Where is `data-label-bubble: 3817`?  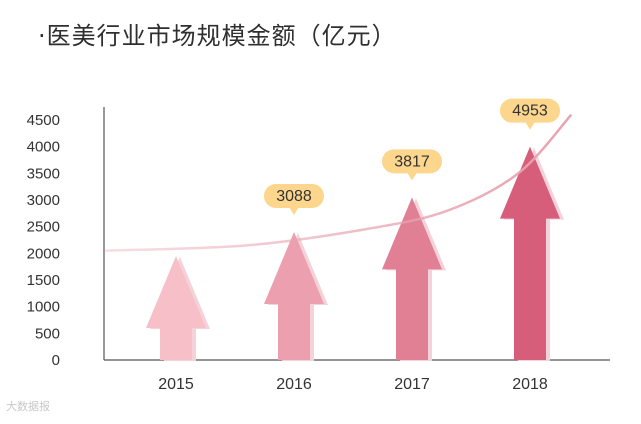
data-label-bubble: 3817 is located at coordinates (412, 165).